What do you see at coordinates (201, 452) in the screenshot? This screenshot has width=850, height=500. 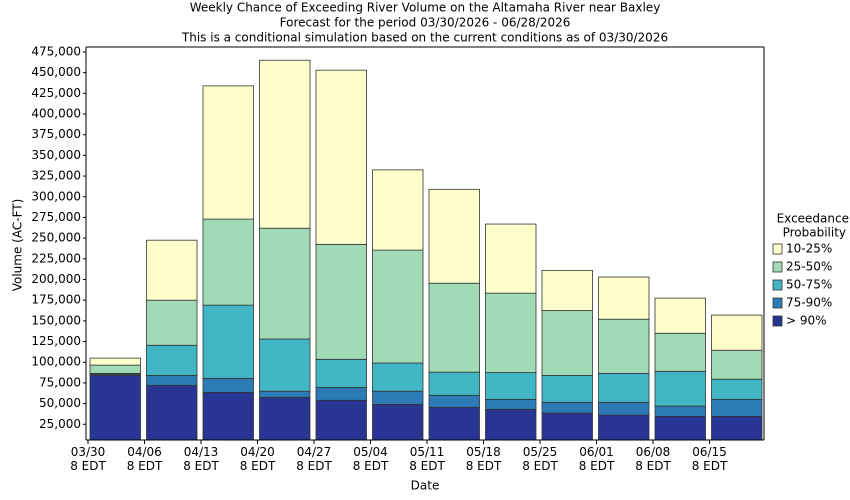 I see `x-tick-label-line: 04/13` at bounding box center [201, 452].